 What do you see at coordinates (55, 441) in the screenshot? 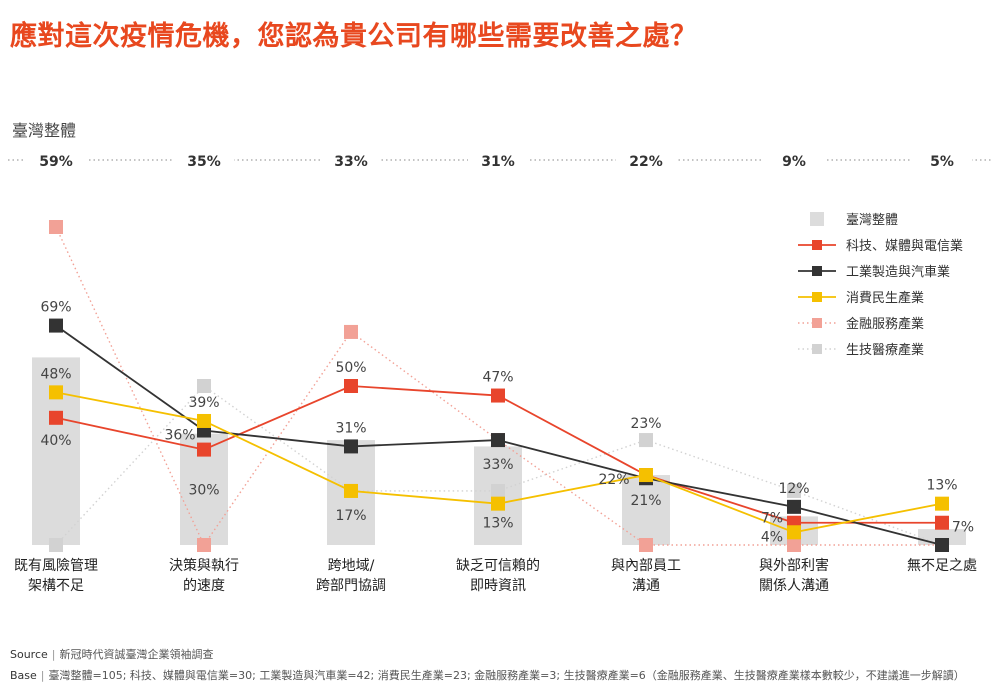
I see `data-label: 40%` at bounding box center [55, 441].